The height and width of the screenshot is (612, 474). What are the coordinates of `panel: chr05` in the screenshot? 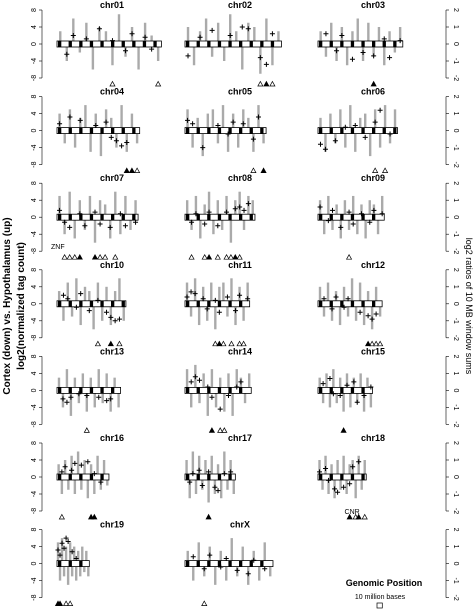 It's located at (225, 130).